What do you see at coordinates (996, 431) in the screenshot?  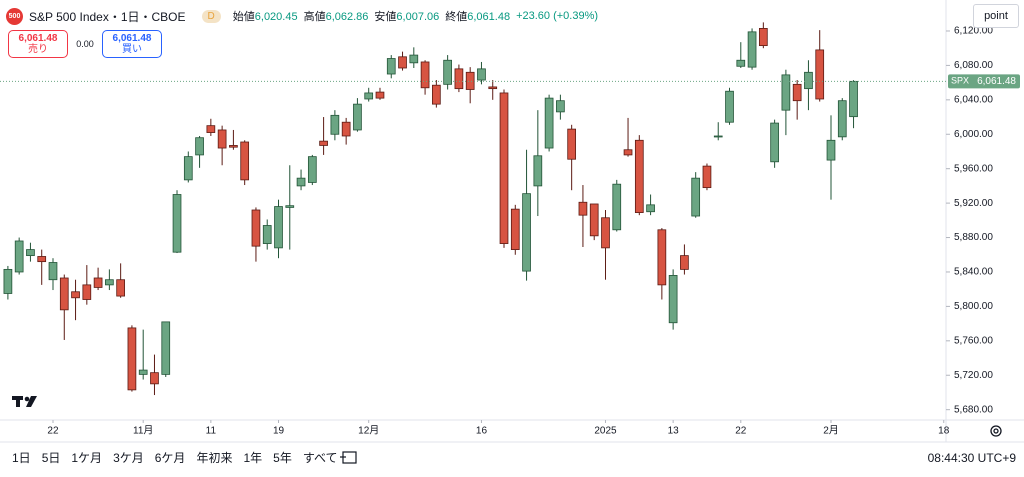 I see `settings-icon` at bounding box center [996, 431].